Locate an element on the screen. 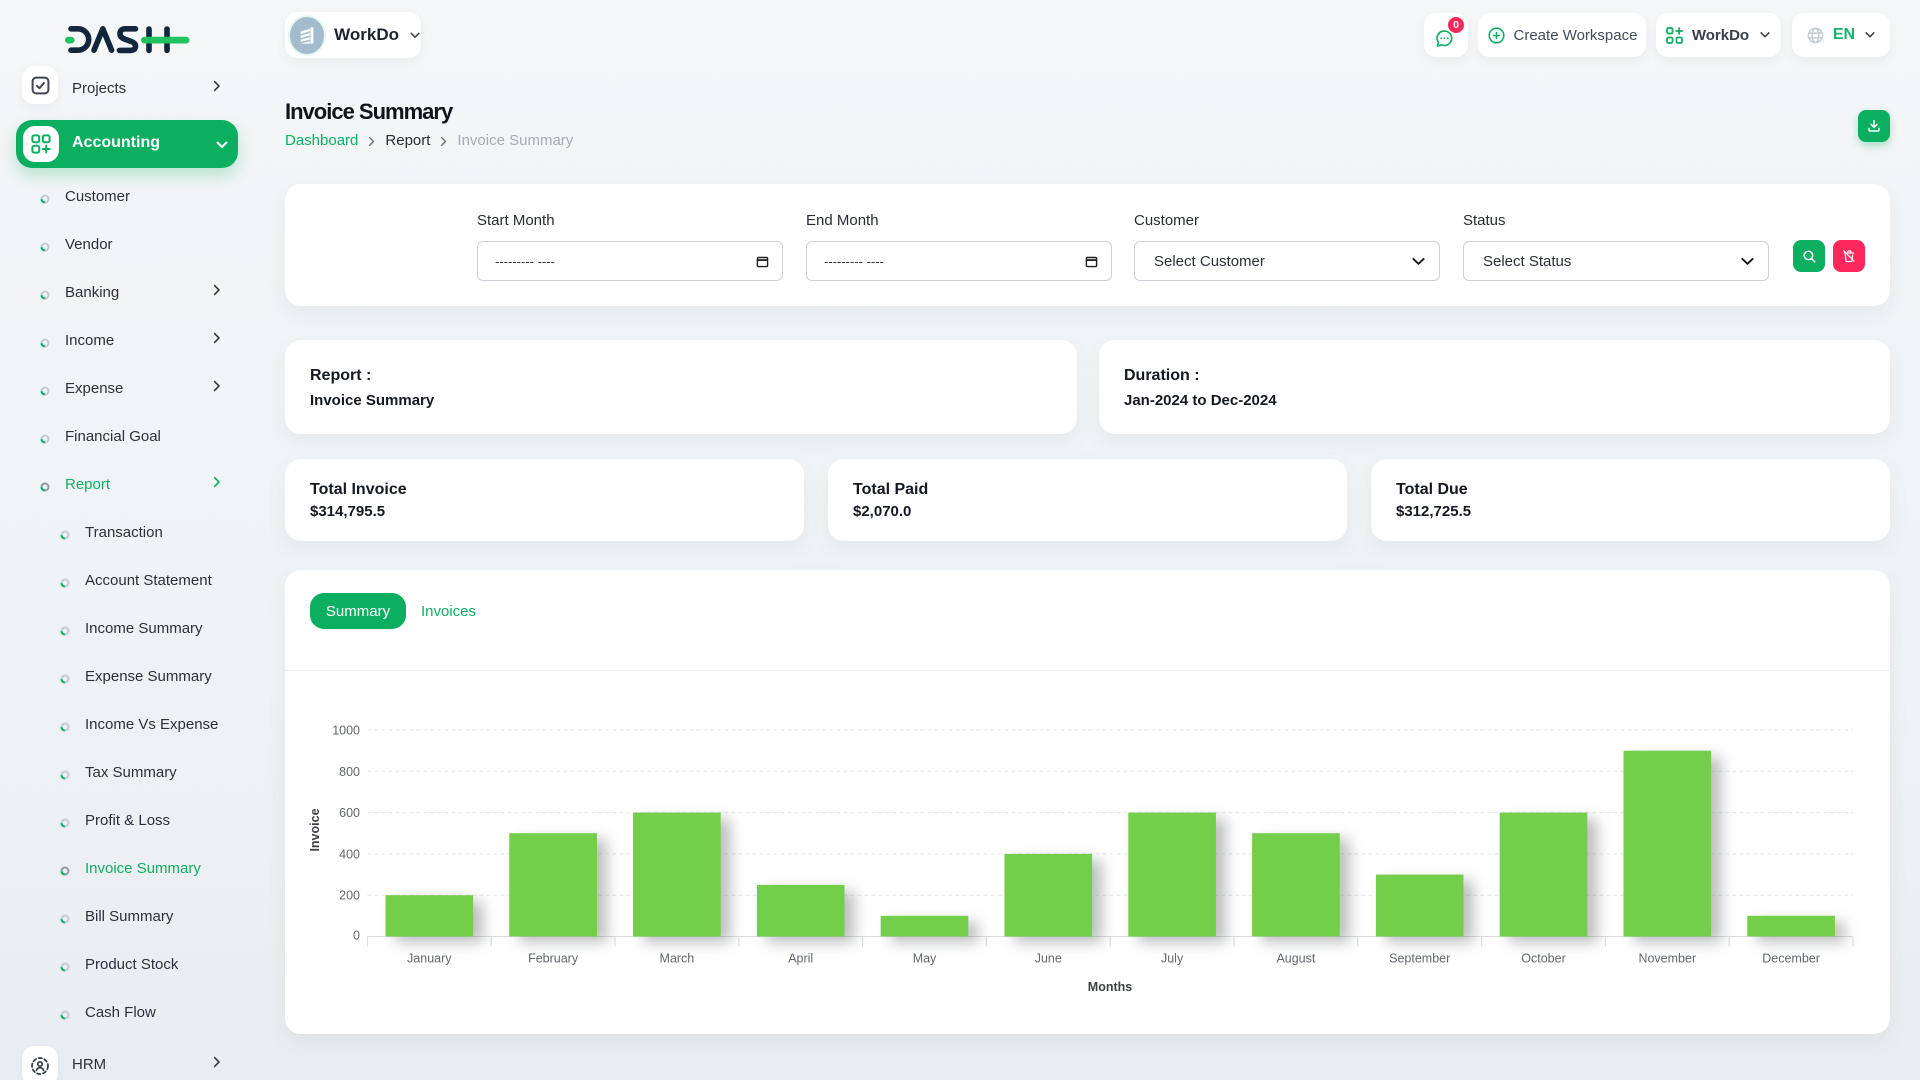 Image resolution: width=1920 pixels, height=1080 pixels. svg-text: January is located at coordinates (429, 959).